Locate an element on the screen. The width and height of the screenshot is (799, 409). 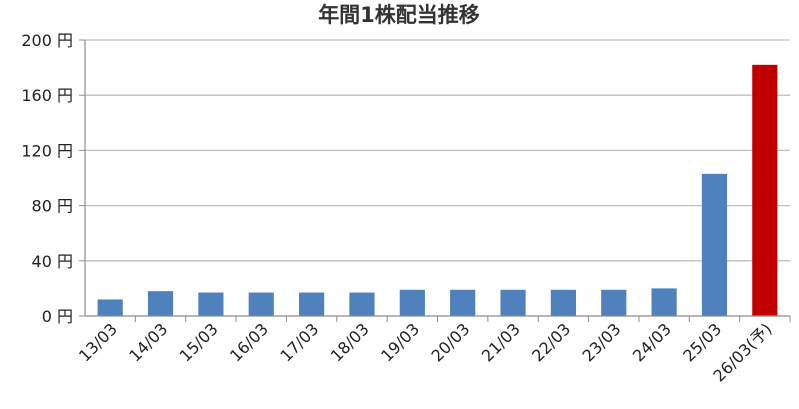
x-tick-label: 18/03 is located at coordinates (350, 342).